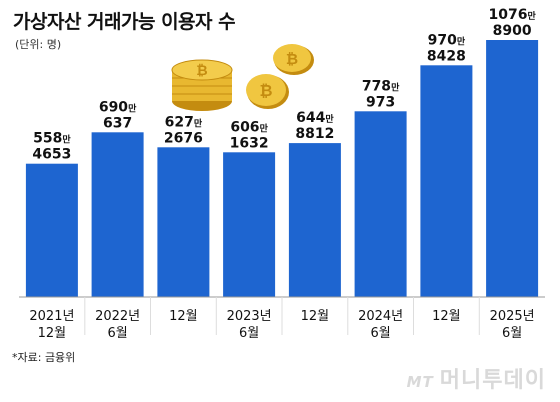 The image size is (560, 402). Describe the element at coordinates (249, 127) in the screenshot. I see `data-label-man-3: 606만` at that location.